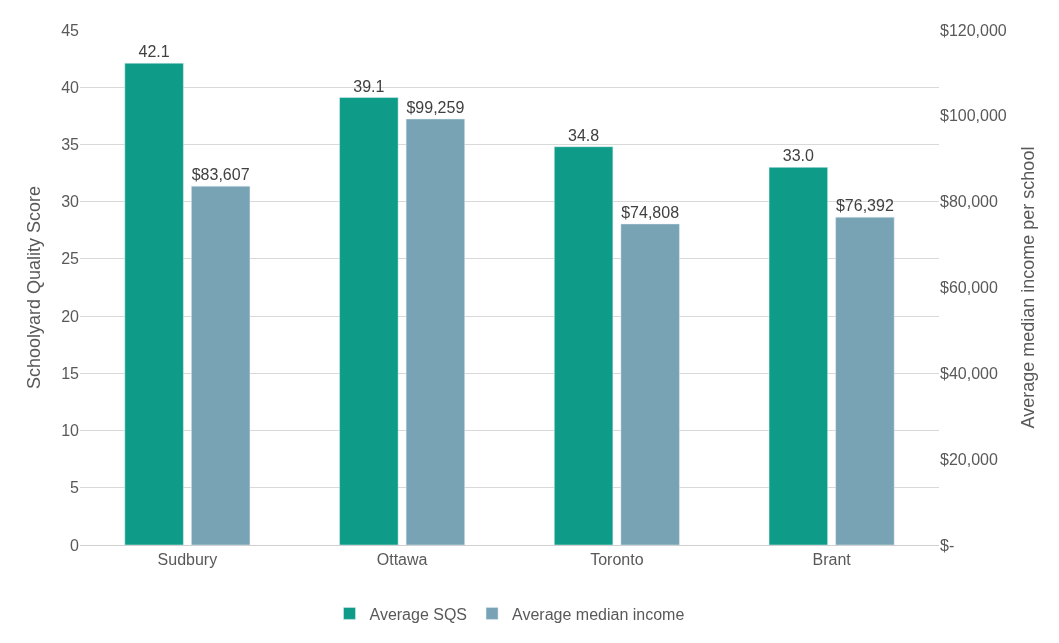  I want to click on y-tick-label: 20, so click(70, 316).